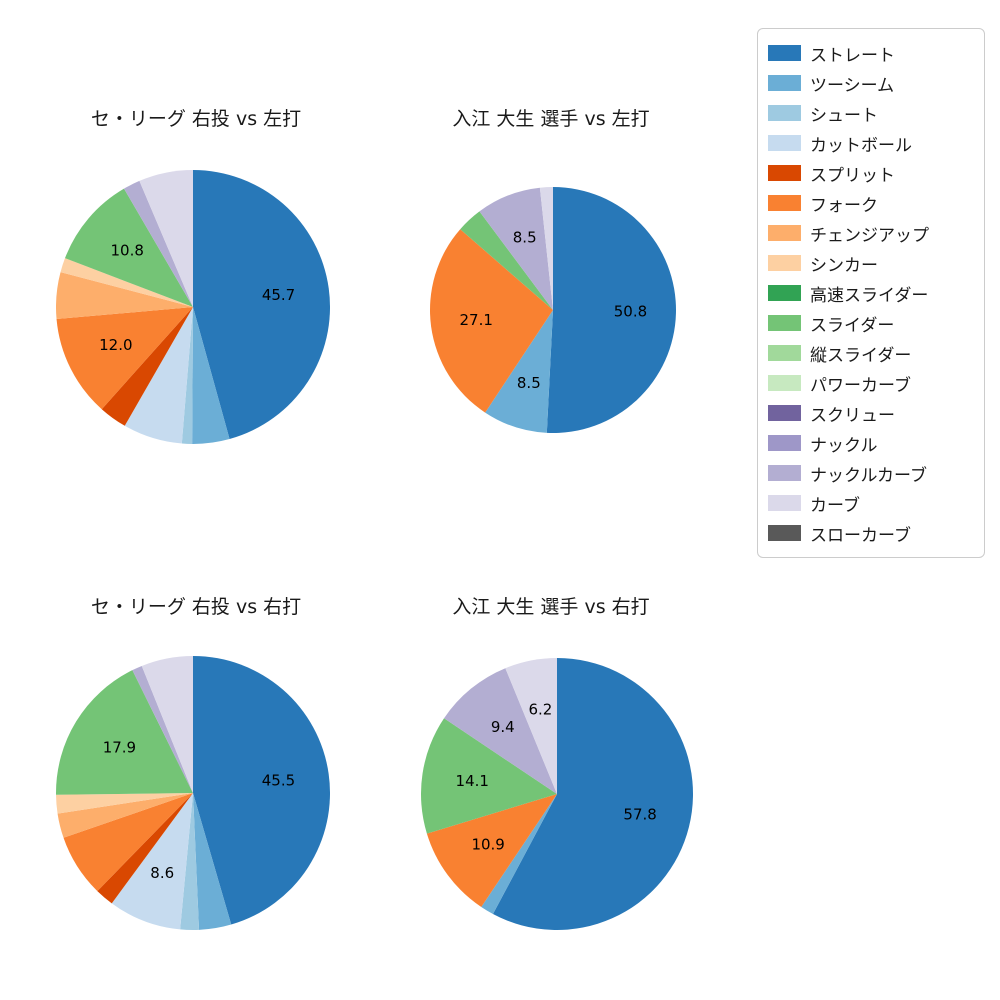  I want to click on legend-item: 高速スライダー, so click(871, 293).